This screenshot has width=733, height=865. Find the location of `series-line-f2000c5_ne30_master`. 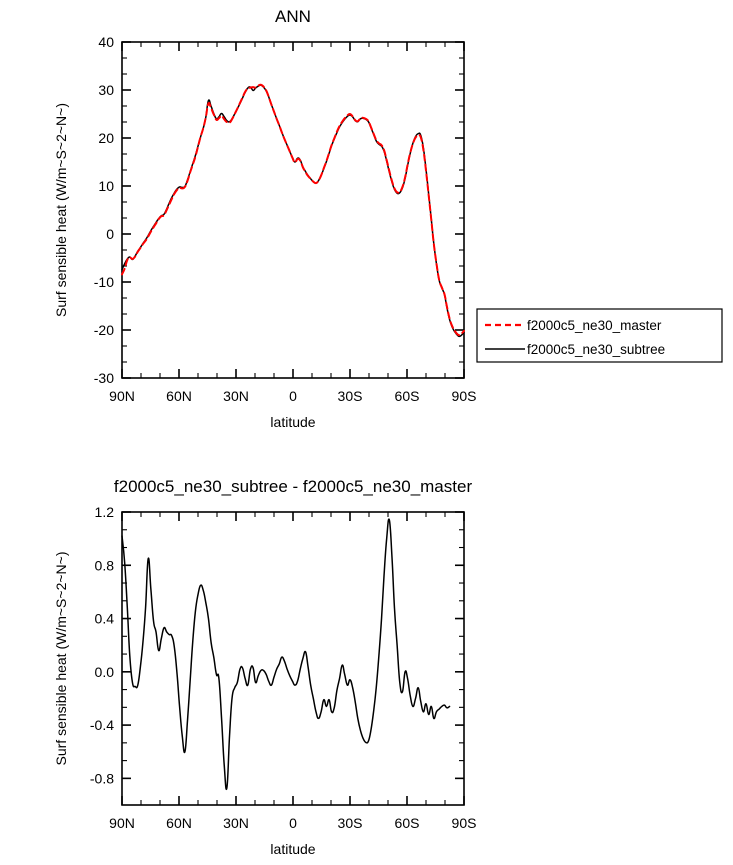

series-line-f2000c5_ne30_master is located at coordinates (293, 210).